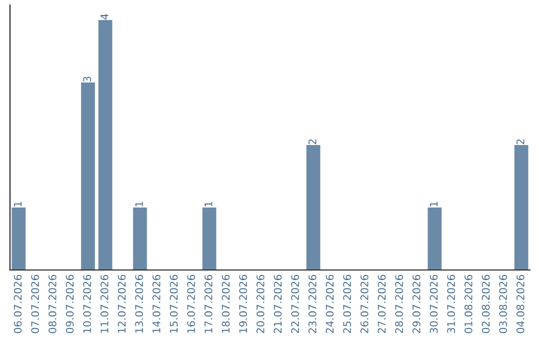 Image resolution: width=540 pixels, height=340 pixels. Describe the element at coordinates (520, 304) in the screenshot. I see `x-tick-label: 04.08.2026` at that location.